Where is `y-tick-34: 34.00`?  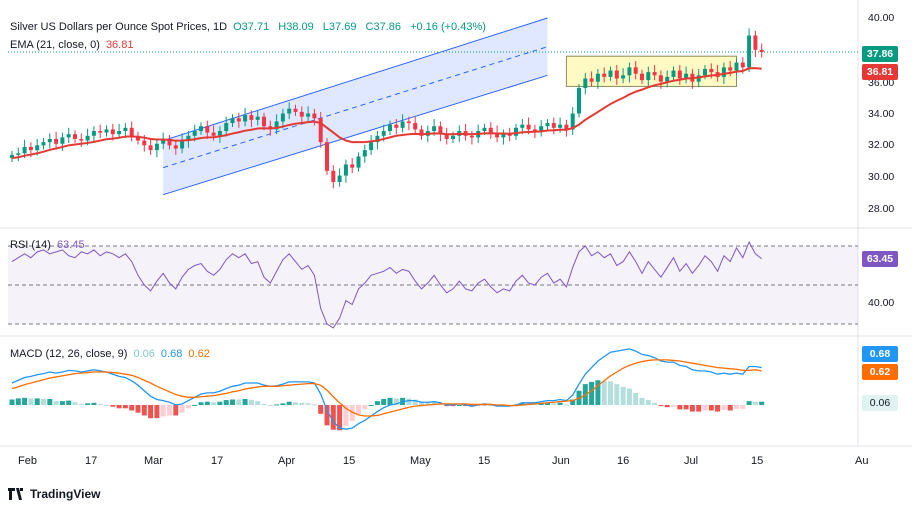
y-tick-34: 34.00 is located at coordinates (881, 114).